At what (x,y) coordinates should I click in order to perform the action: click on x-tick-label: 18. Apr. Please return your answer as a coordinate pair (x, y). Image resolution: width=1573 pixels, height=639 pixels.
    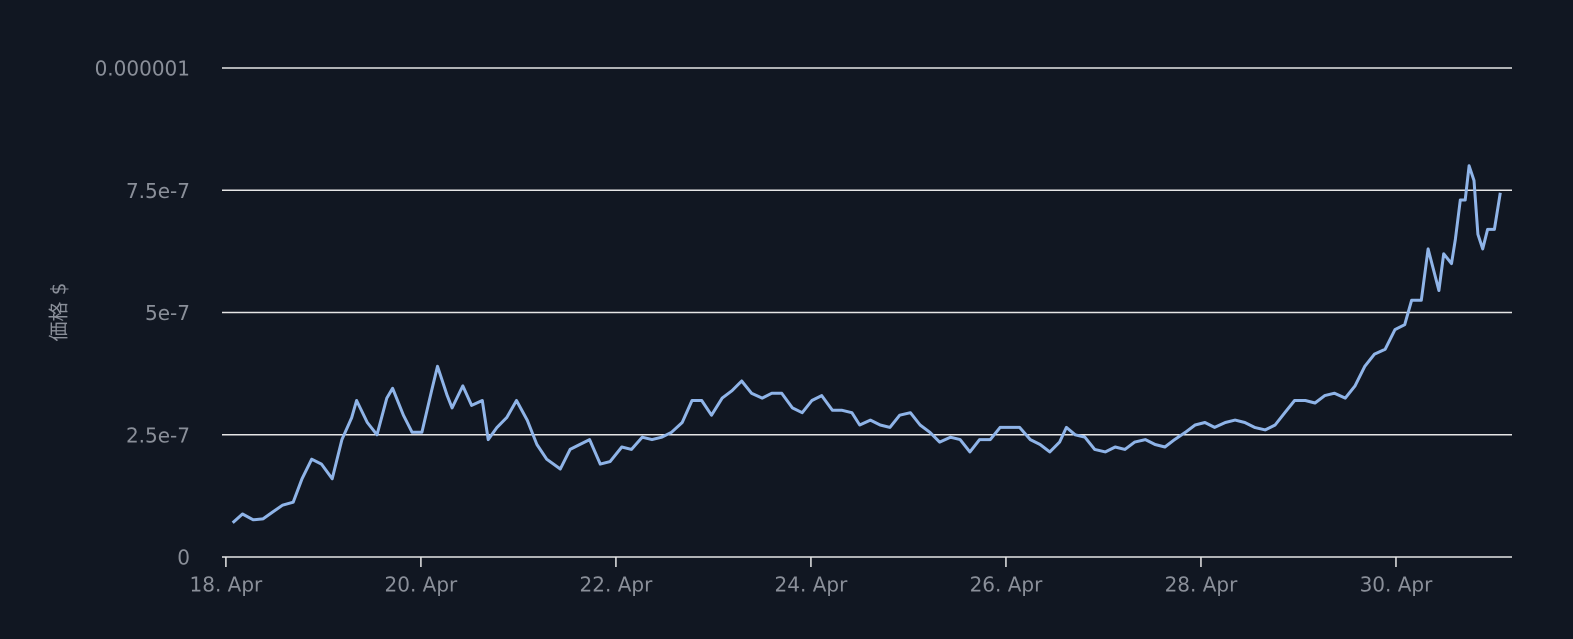
    Looking at the image, I should click on (227, 585).